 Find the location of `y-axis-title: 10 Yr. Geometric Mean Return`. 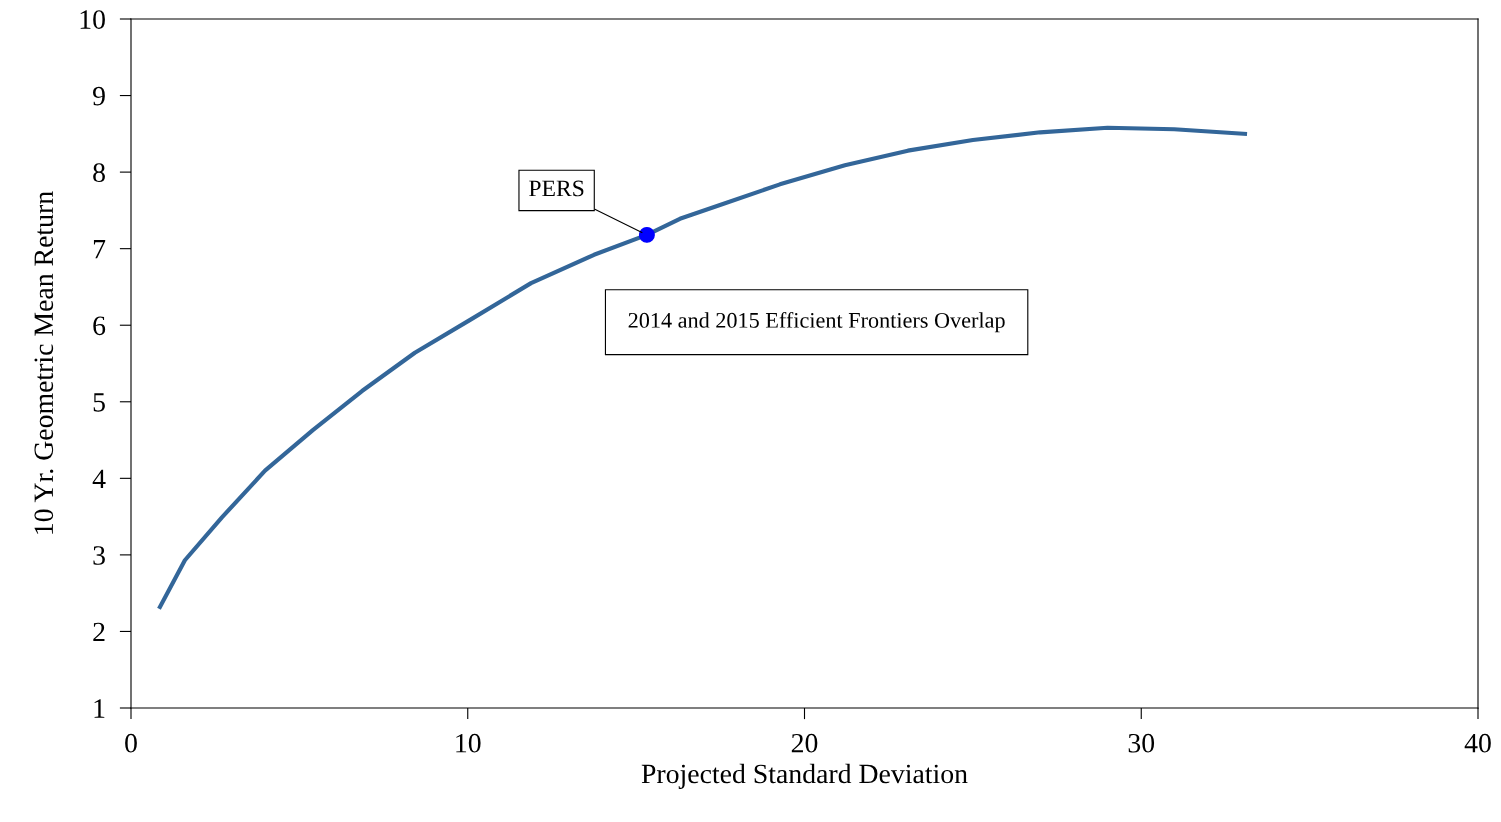

y-axis-title: 10 Yr. Geometric Mean Return is located at coordinates (44, 362).